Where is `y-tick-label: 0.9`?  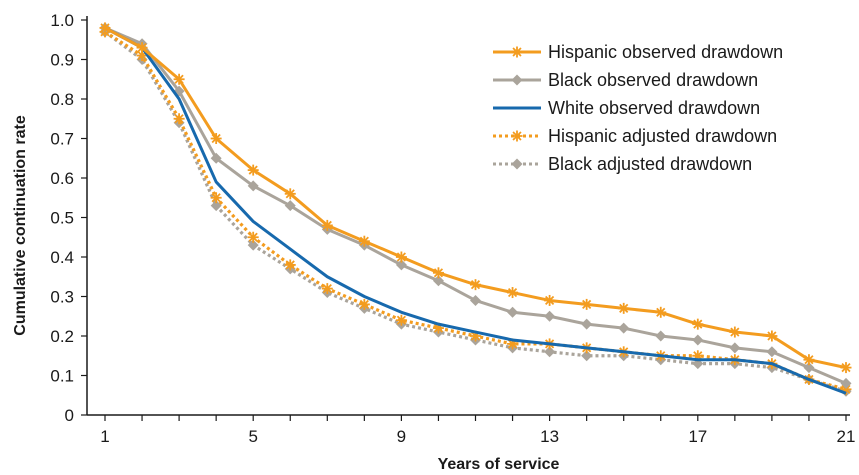
y-tick-label: 0.9 is located at coordinates (62, 60).